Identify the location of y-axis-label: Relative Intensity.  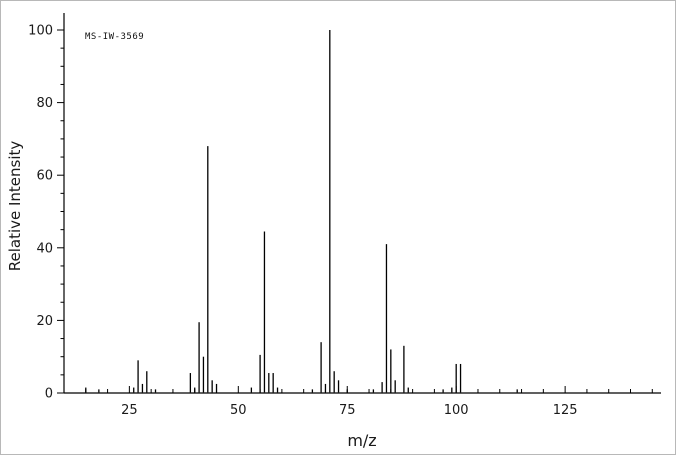
(15, 206).